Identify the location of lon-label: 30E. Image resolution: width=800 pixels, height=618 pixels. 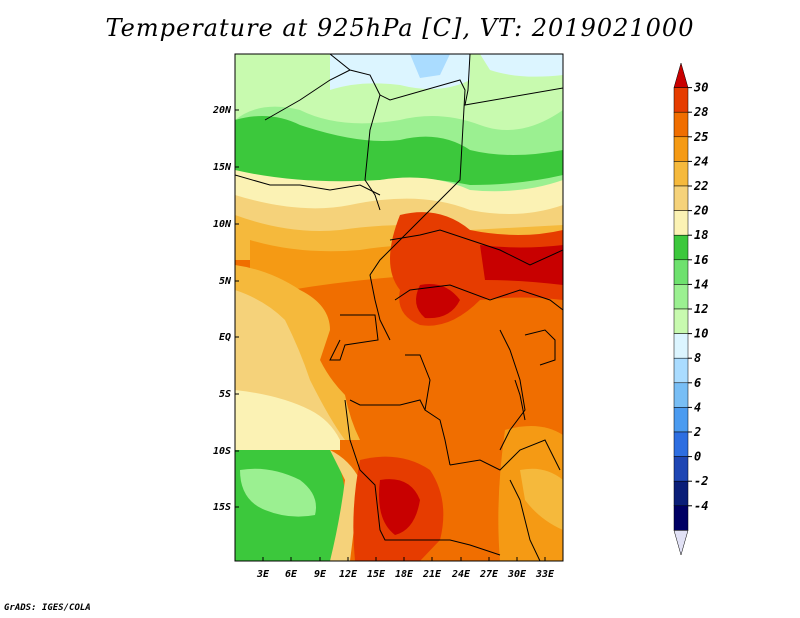
(517, 574).